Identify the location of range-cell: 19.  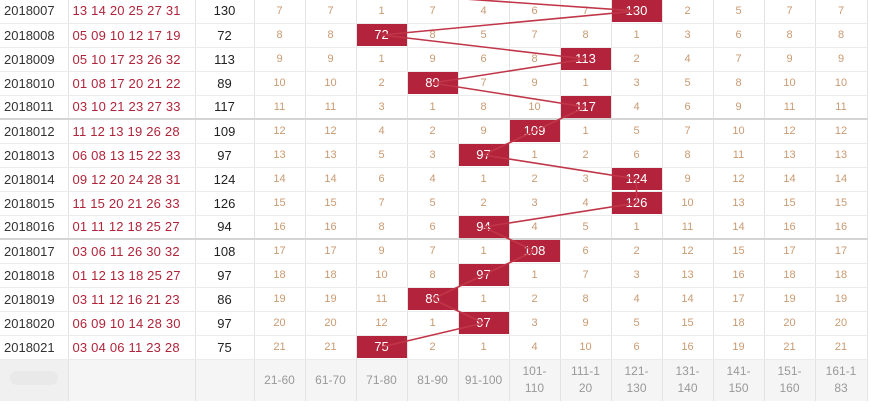
(790, 299).